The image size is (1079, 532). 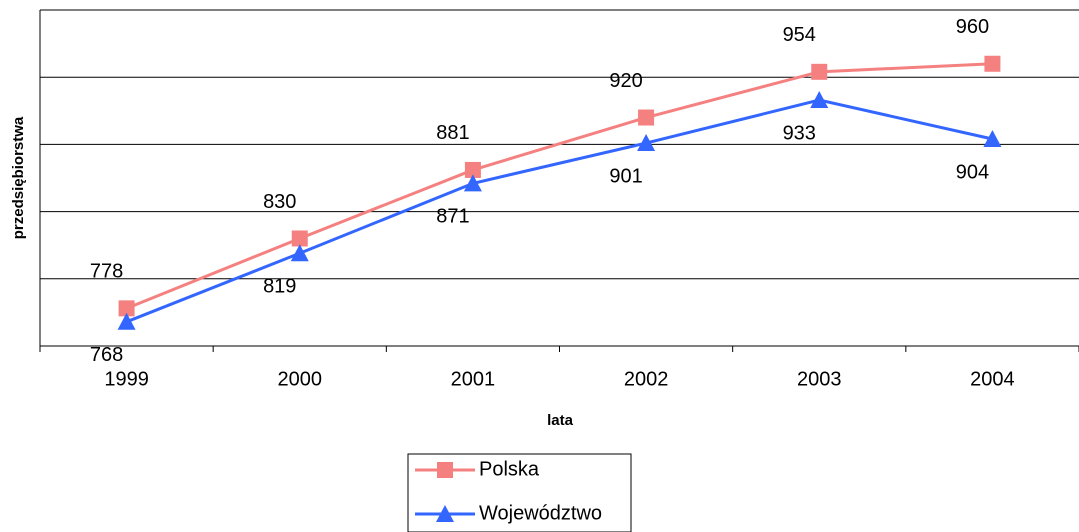 I want to click on data-label: 904, so click(x=972, y=172).